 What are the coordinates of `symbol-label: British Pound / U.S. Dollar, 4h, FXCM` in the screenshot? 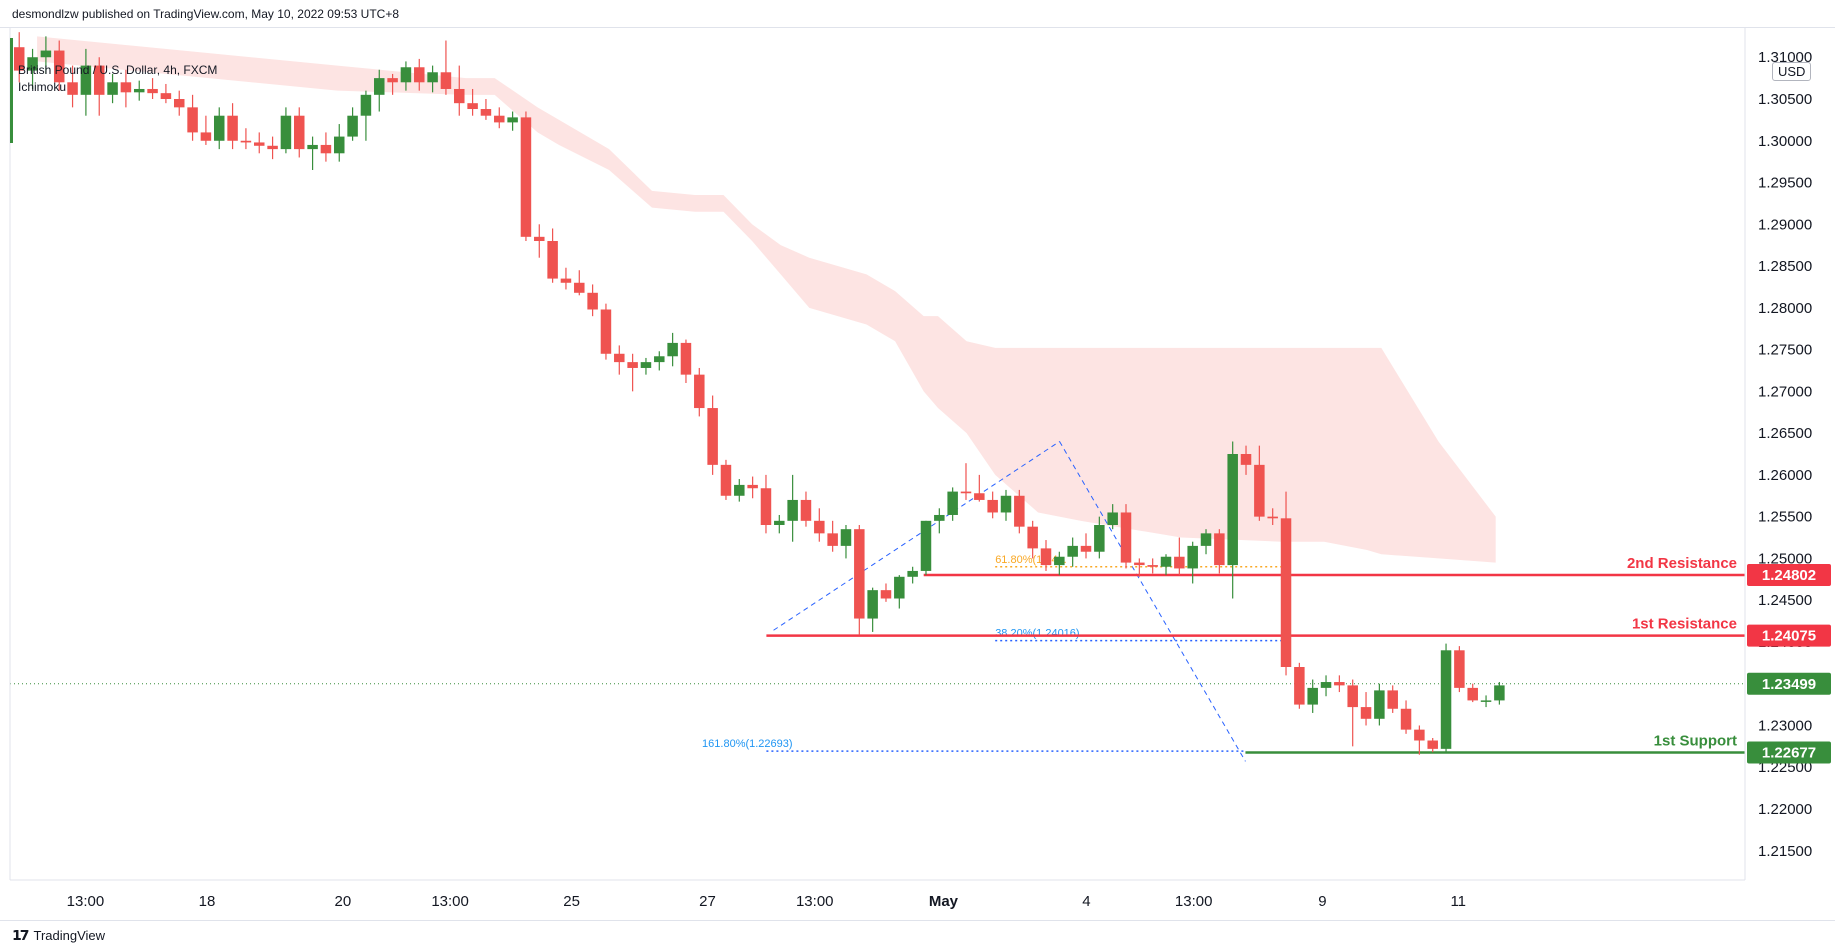 It's located at (118, 70).